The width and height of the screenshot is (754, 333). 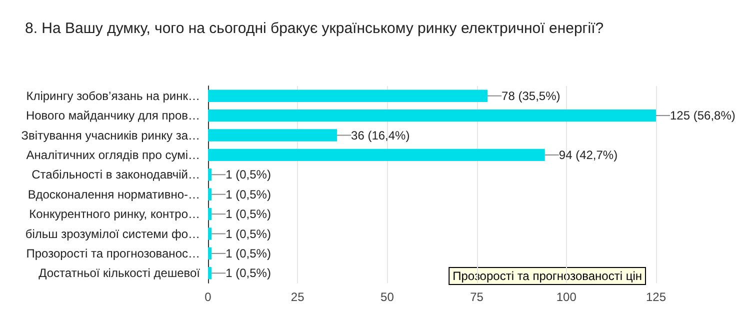 I want to click on data-label: 94 (42,7%), so click(x=588, y=155).